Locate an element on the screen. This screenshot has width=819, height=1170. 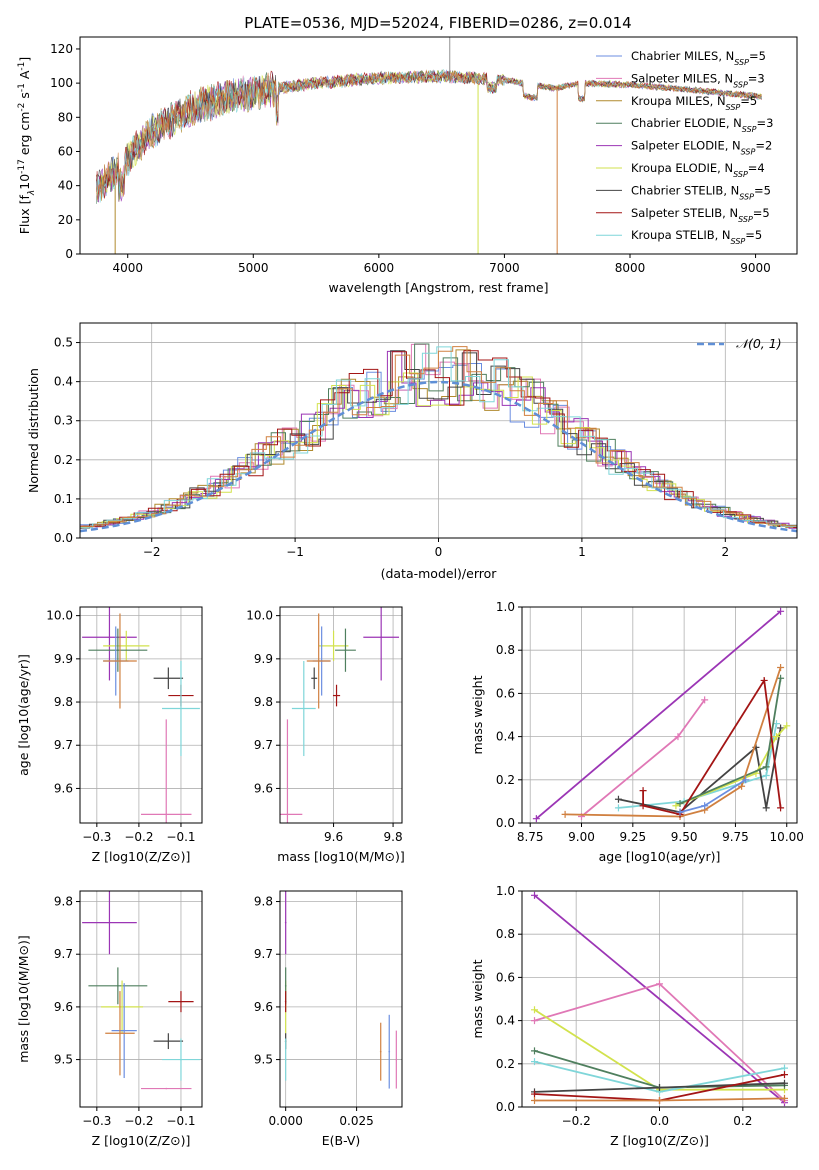
weight-z-xlabel: Z [log10(Z/Z⊙)] is located at coordinates (659, 1140).